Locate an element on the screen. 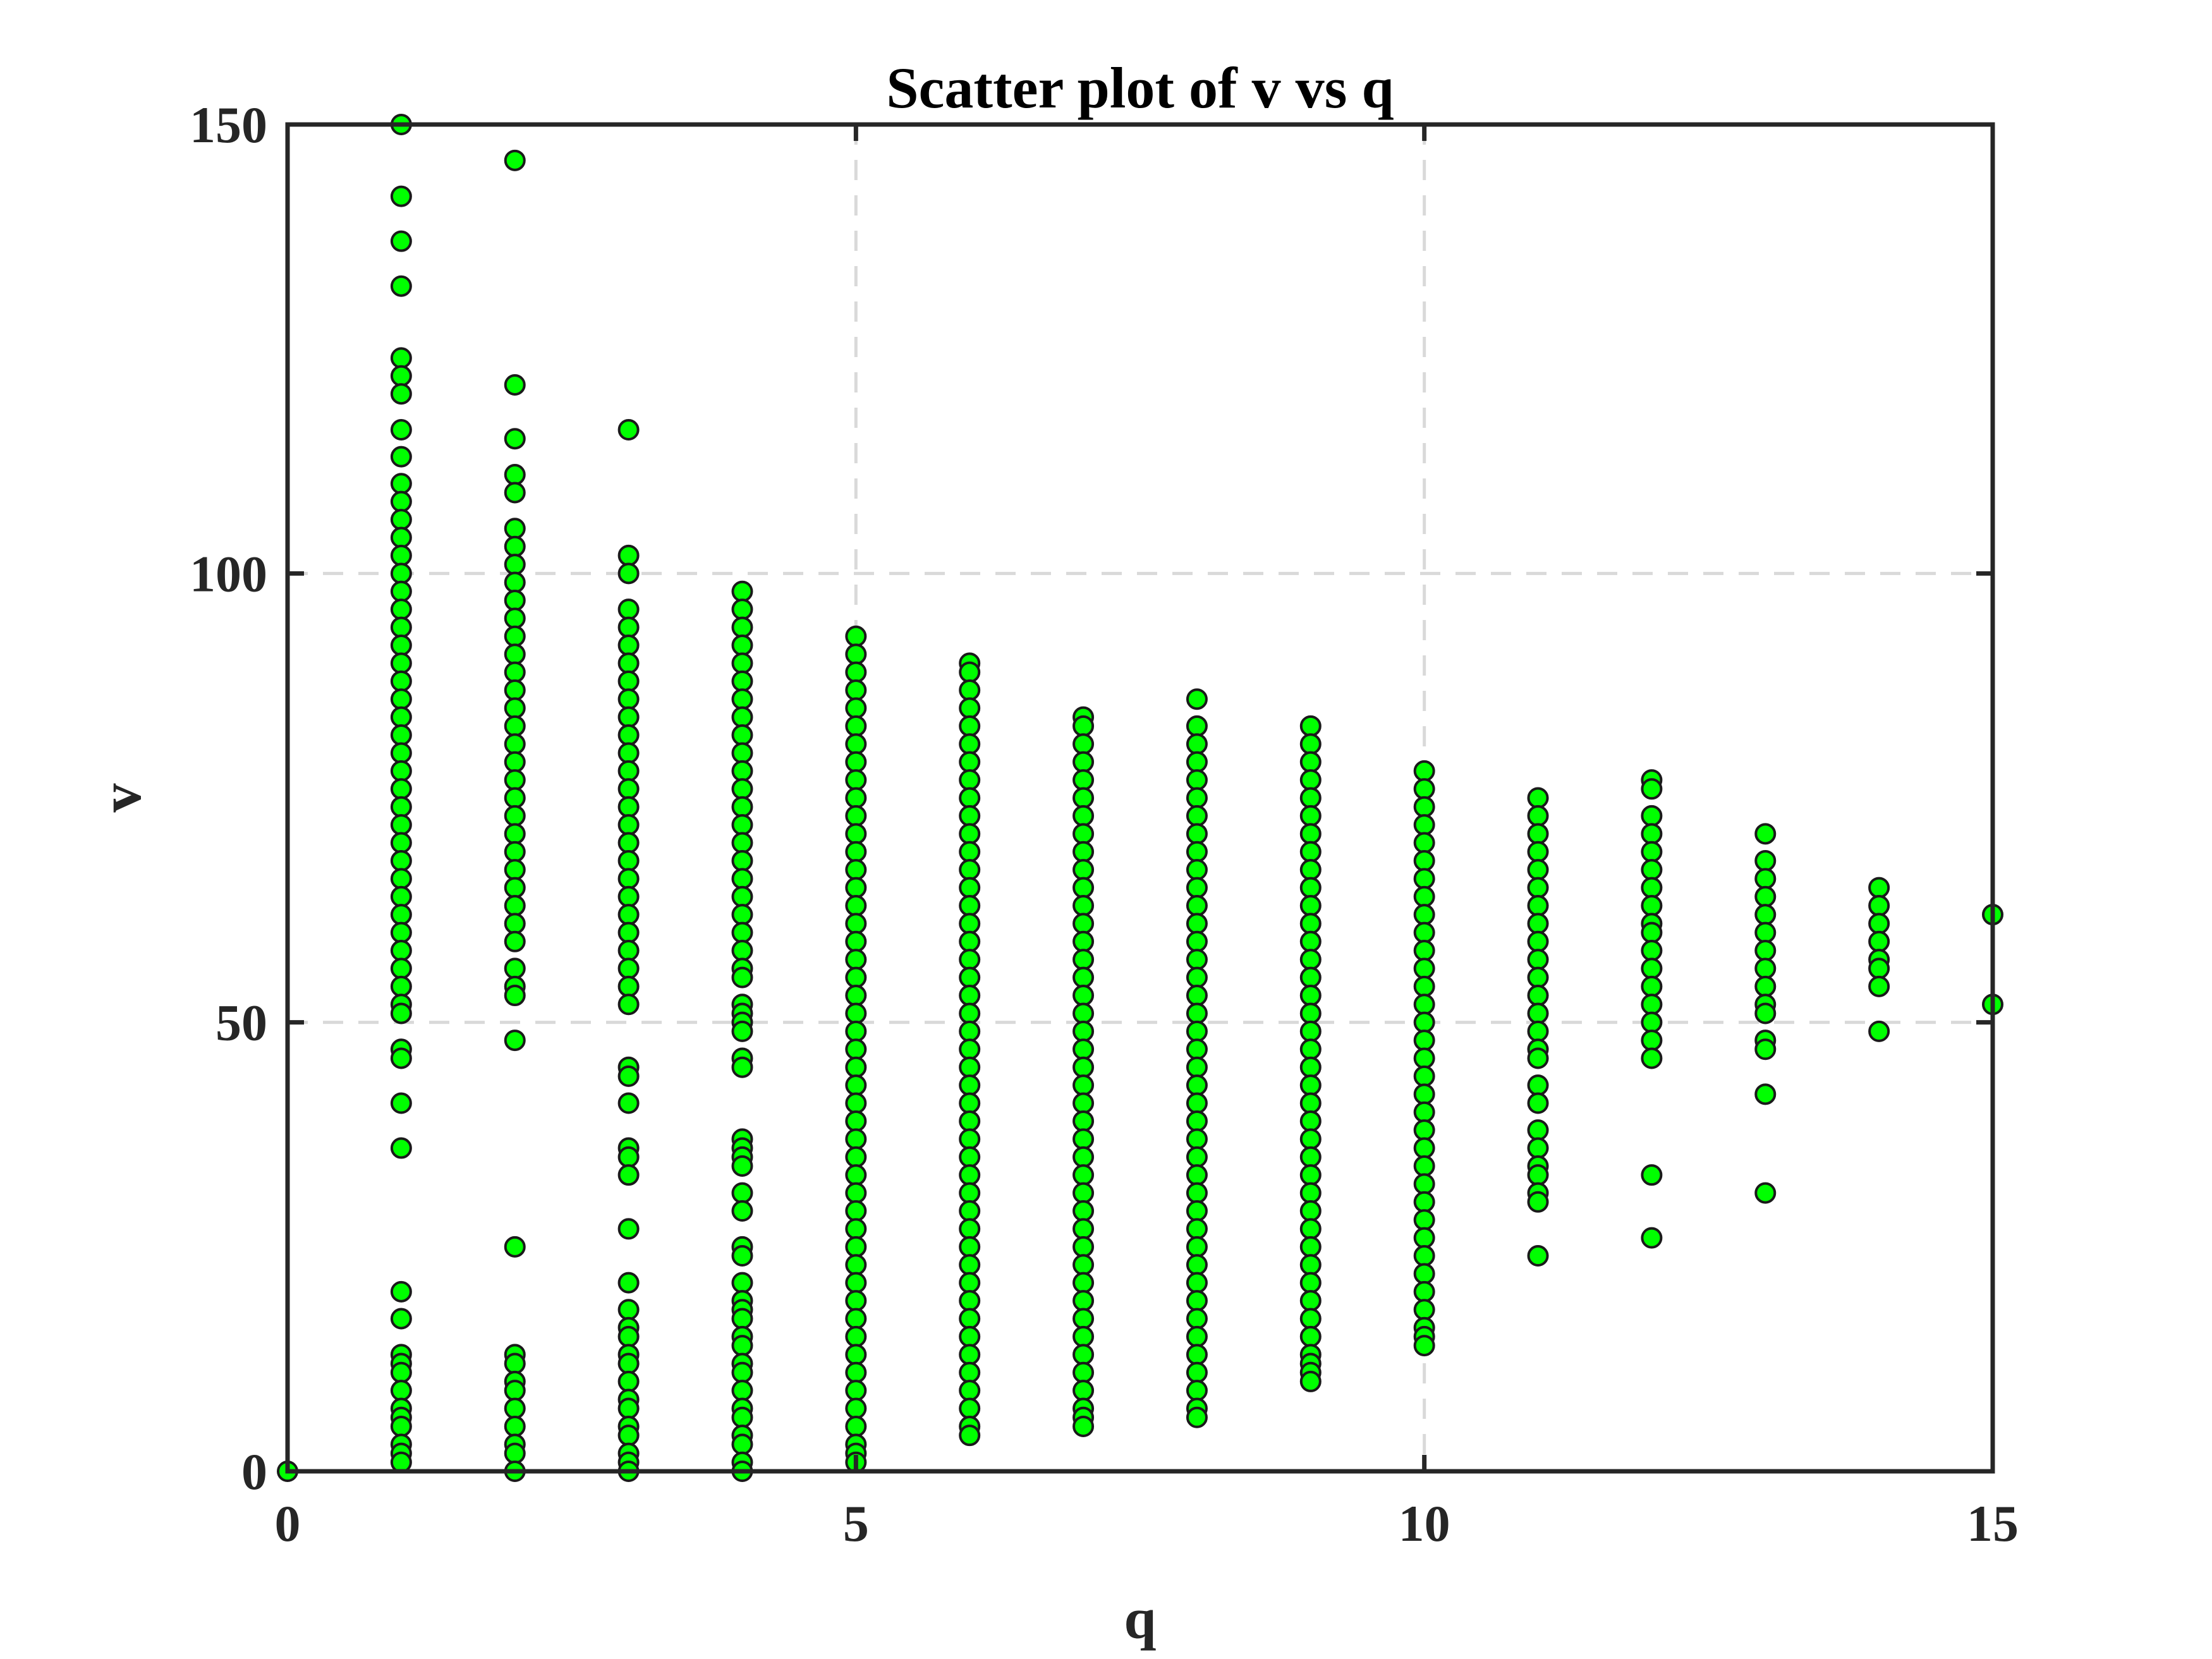 The image size is (2212, 1659). x-tick-label: 0 is located at coordinates (288, 1523).